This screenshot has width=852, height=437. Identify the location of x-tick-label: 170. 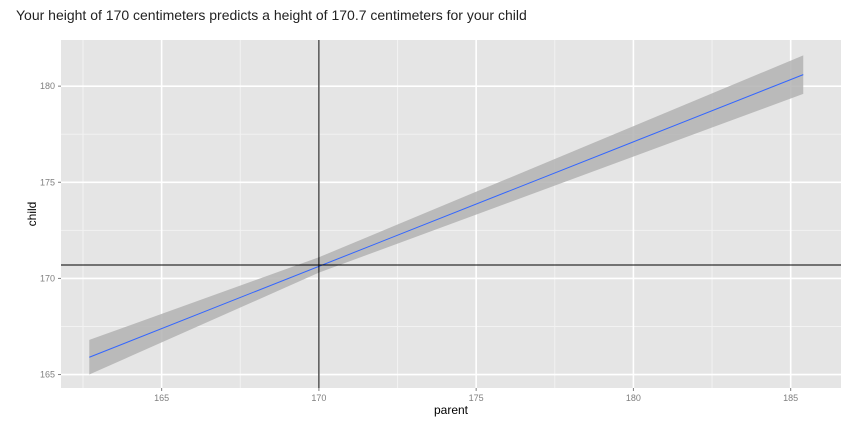
(318, 398).